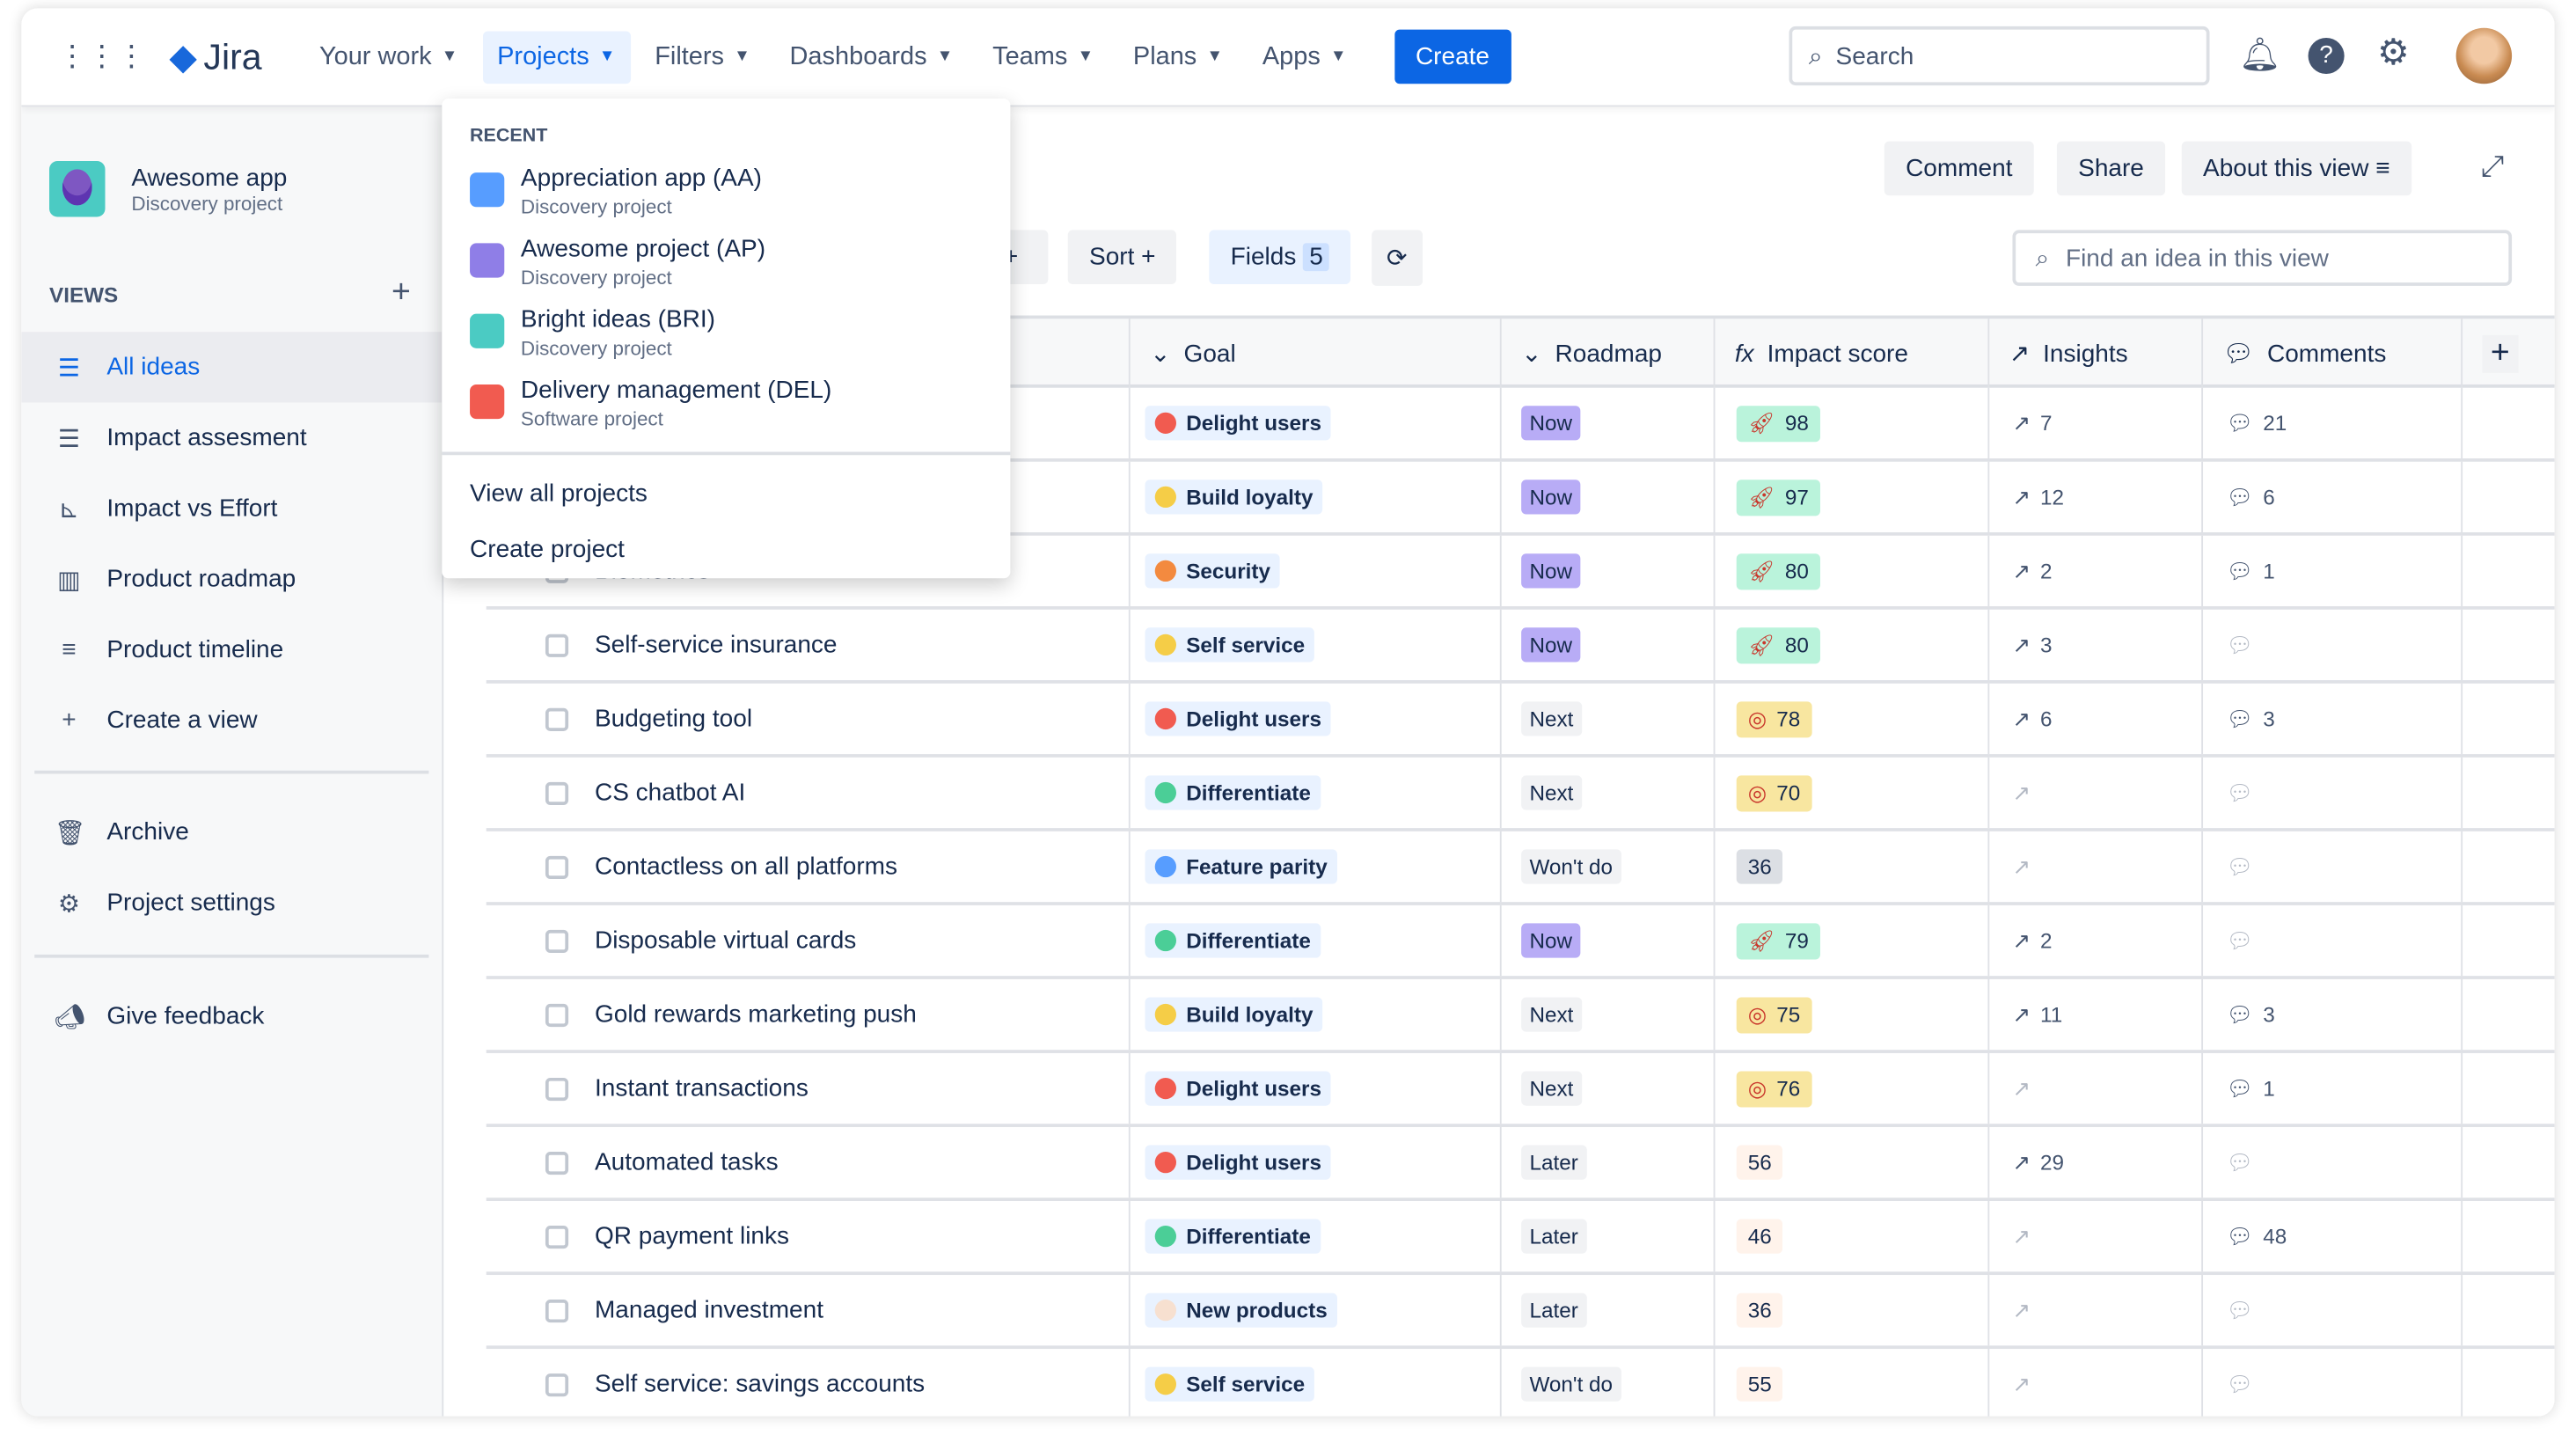  Describe the element at coordinates (215, 56) in the screenshot. I see `jira-logo: ◆ Jira` at that location.